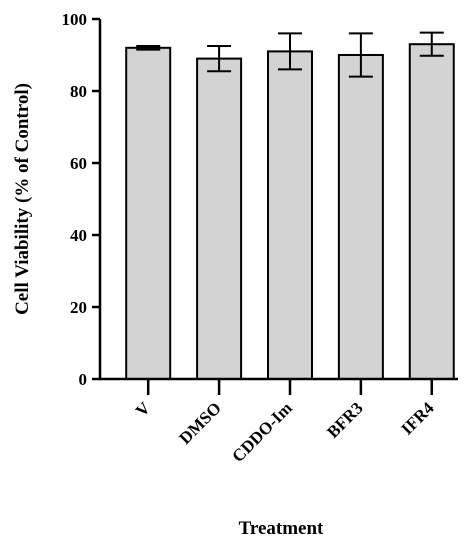 The image size is (472, 550). Describe the element at coordinates (75, 19) in the screenshot. I see `y-tick-label: 100` at that location.